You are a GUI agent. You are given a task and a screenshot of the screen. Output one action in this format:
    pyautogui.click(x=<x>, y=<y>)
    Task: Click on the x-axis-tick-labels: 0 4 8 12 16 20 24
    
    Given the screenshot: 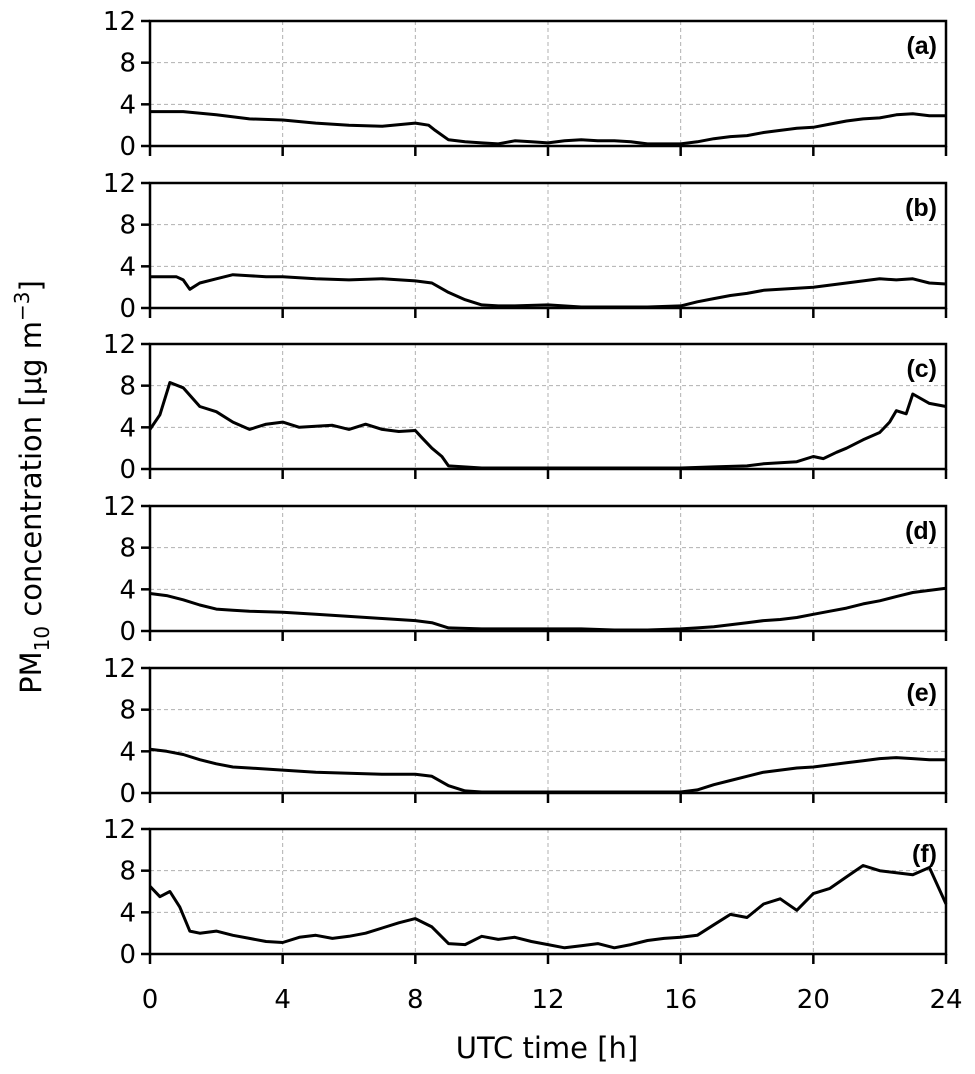 What is the action you would take?
    pyautogui.click(x=552, y=1000)
    